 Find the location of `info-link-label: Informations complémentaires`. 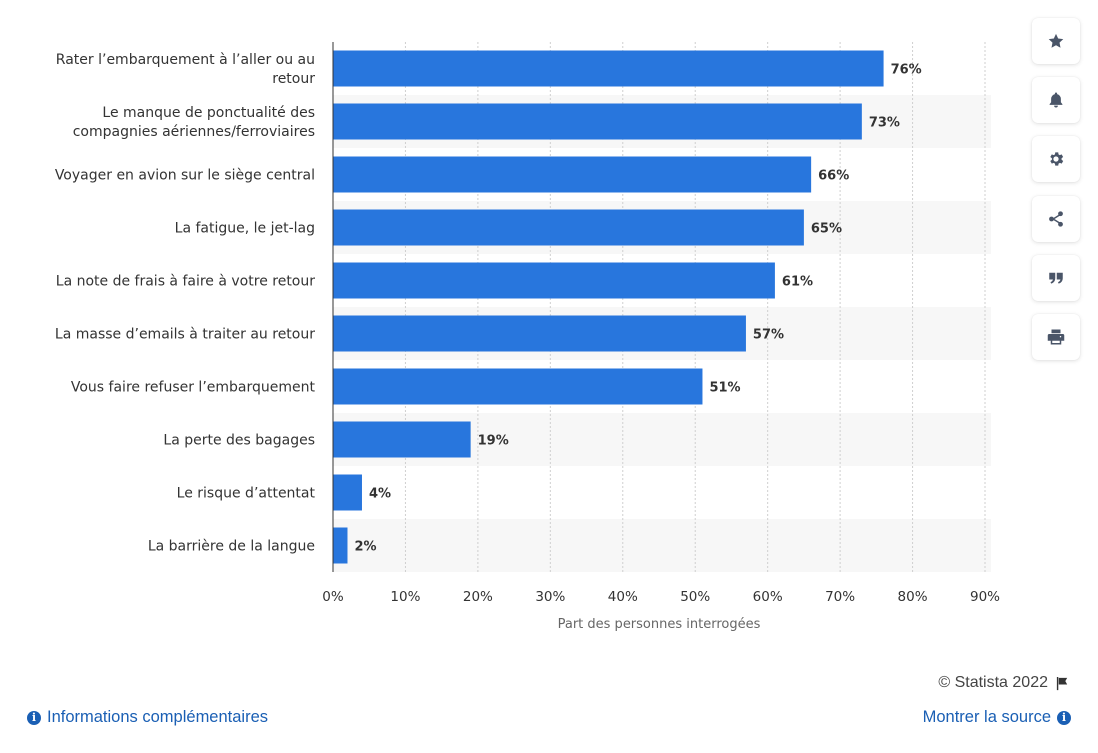

info-link-label: Informations complémentaires is located at coordinates (158, 717).